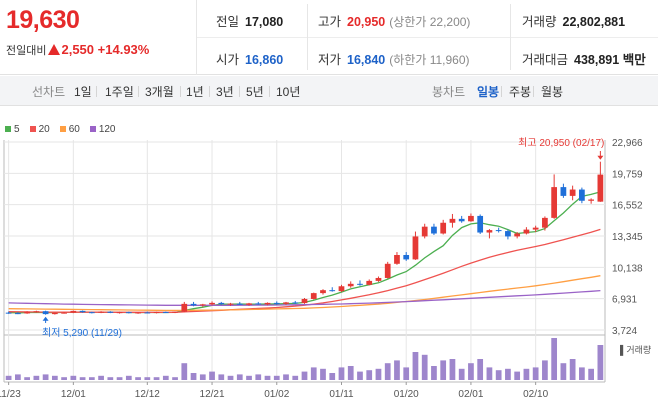 The width and height of the screenshot is (658, 402). What do you see at coordinates (627, 237) in the screenshot?
I see `y-tick-label: 13,345` at bounding box center [627, 237].